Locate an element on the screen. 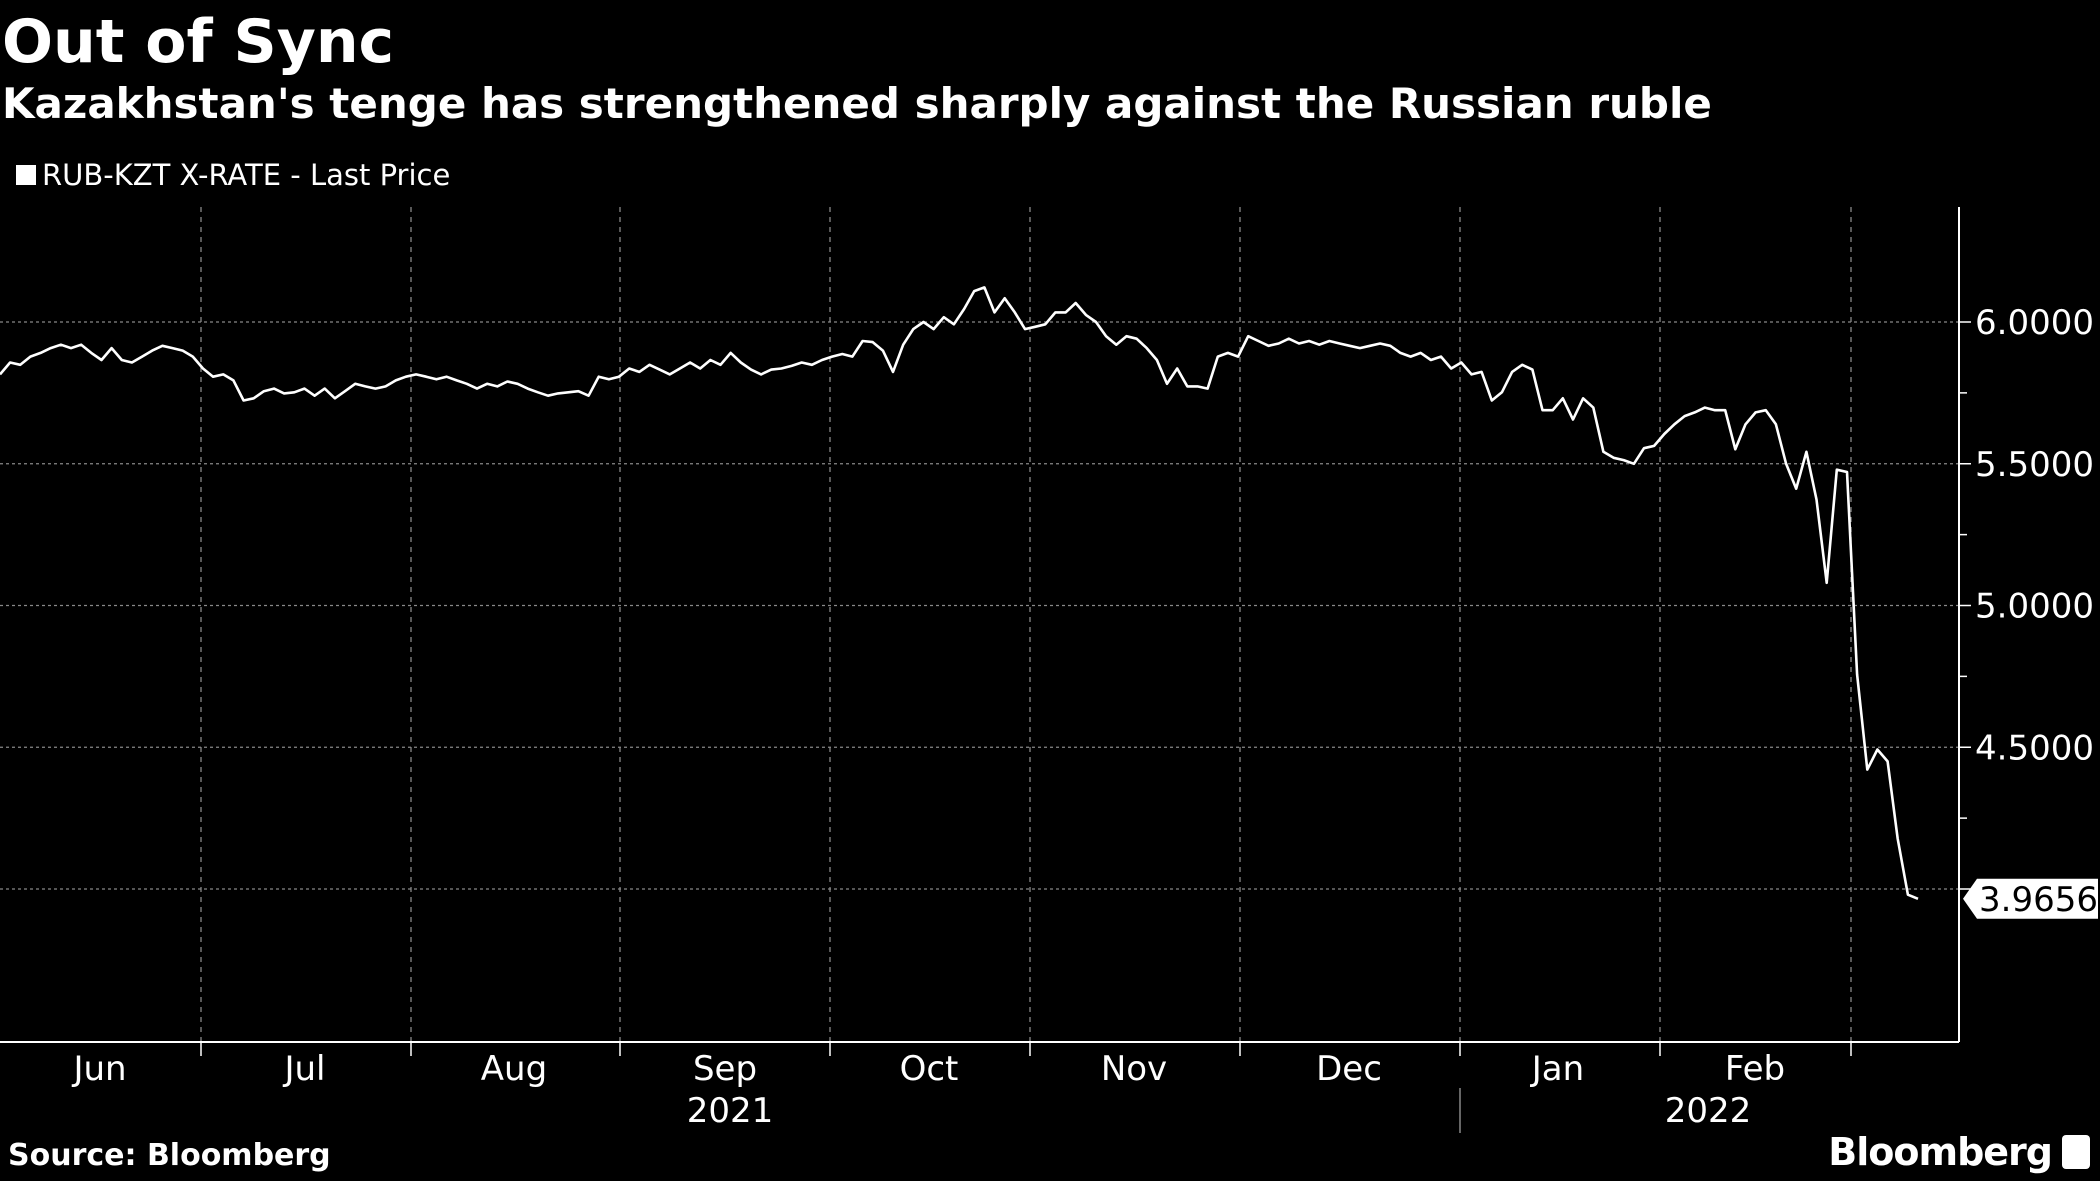  last-value-badge is located at coordinates (2030, 898).